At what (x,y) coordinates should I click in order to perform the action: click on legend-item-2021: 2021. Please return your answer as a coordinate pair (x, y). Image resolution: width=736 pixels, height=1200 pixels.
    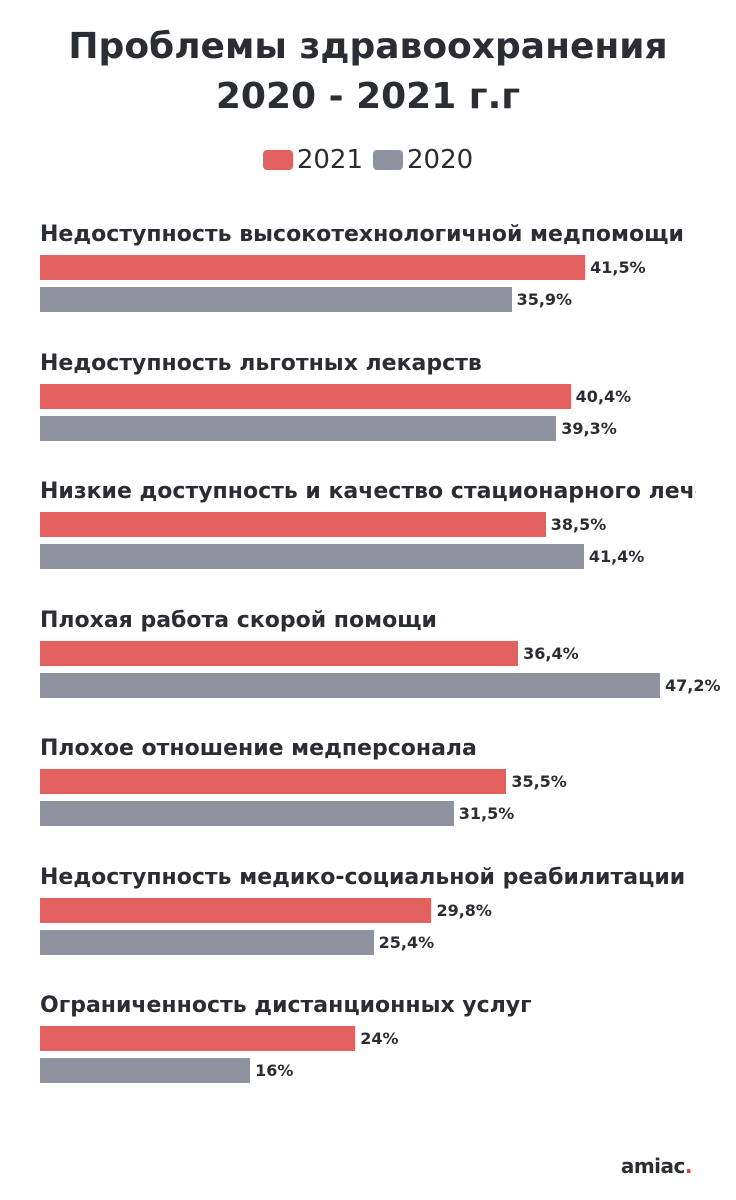
    Looking at the image, I should click on (312, 160).